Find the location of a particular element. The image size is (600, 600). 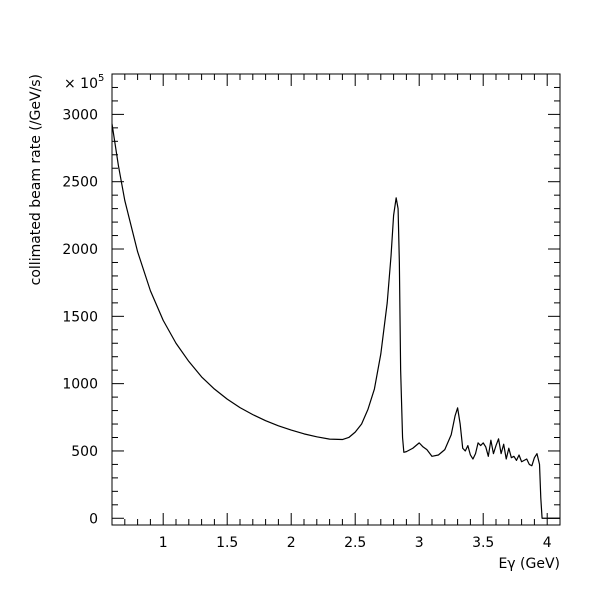

y-tick-labels: 0 500 1000 1500 2000 2500 3000 is located at coordinates (80, 317).